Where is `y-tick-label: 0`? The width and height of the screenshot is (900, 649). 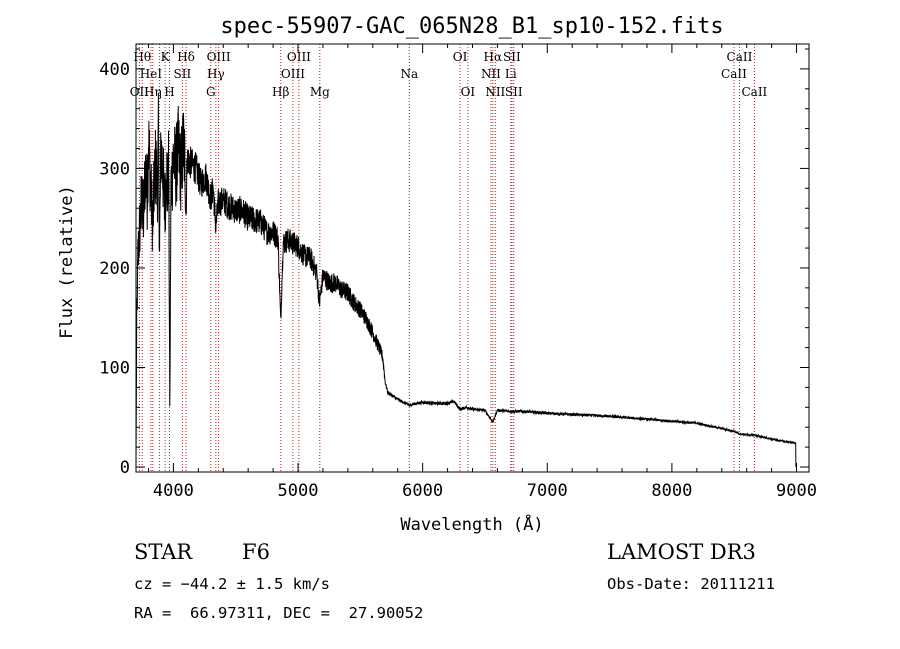
y-tick-label: 0 is located at coordinates (125, 468).